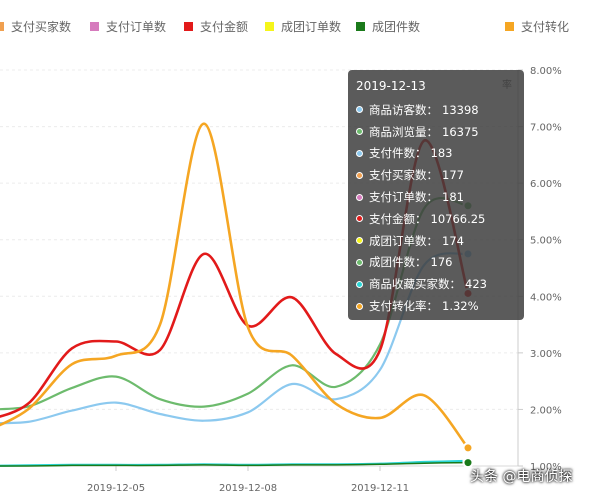 The width and height of the screenshot is (596, 496). What do you see at coordinates (453, 175) in the screenshot?
I see `tooltip-value: 177` at bounding box center [453, 175].